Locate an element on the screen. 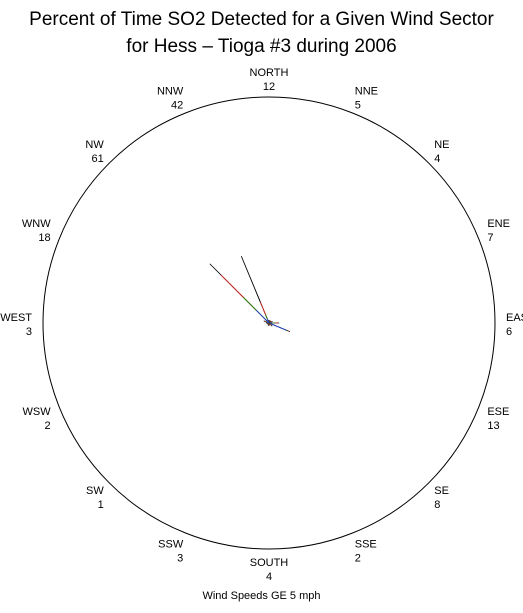  sector-count-sse: 2 is located at coordinates (358, 558).